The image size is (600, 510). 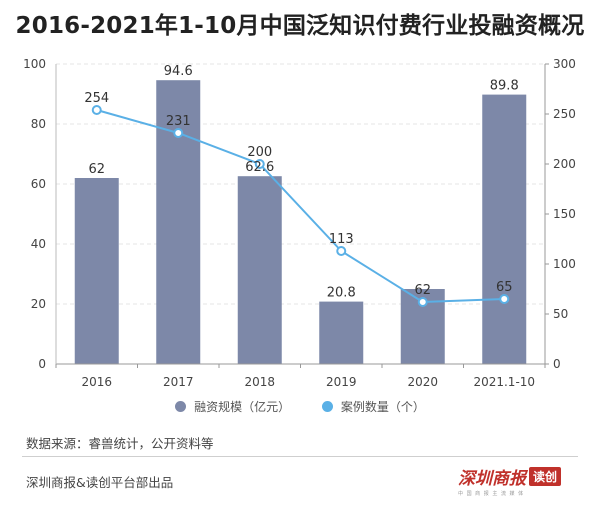 I want to click on bar-value-label: 94.6, so click(x=178, y=71).